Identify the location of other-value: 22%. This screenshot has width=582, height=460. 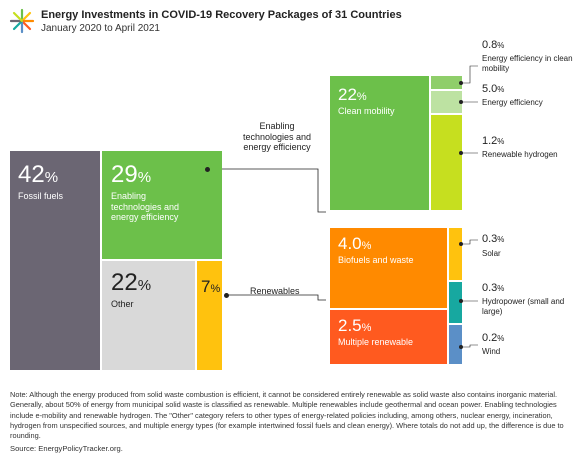
(131, 282).